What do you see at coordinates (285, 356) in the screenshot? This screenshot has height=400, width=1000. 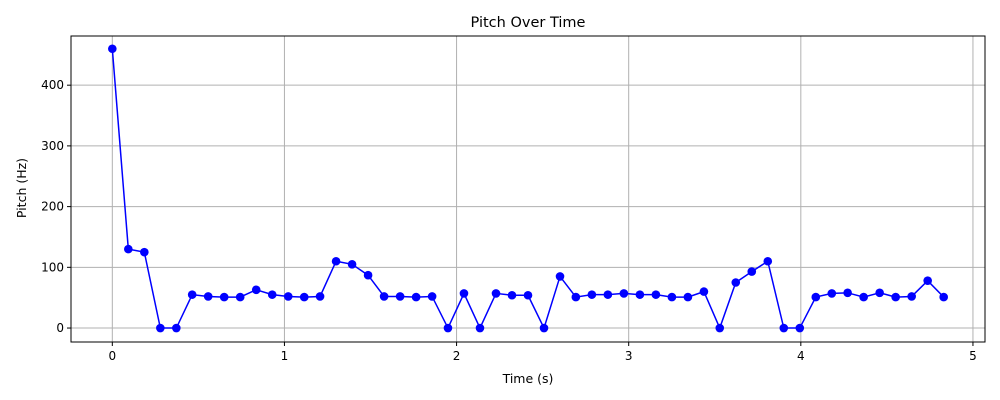 I see `x-tick-label: 1` at bounding box center [285, 356].